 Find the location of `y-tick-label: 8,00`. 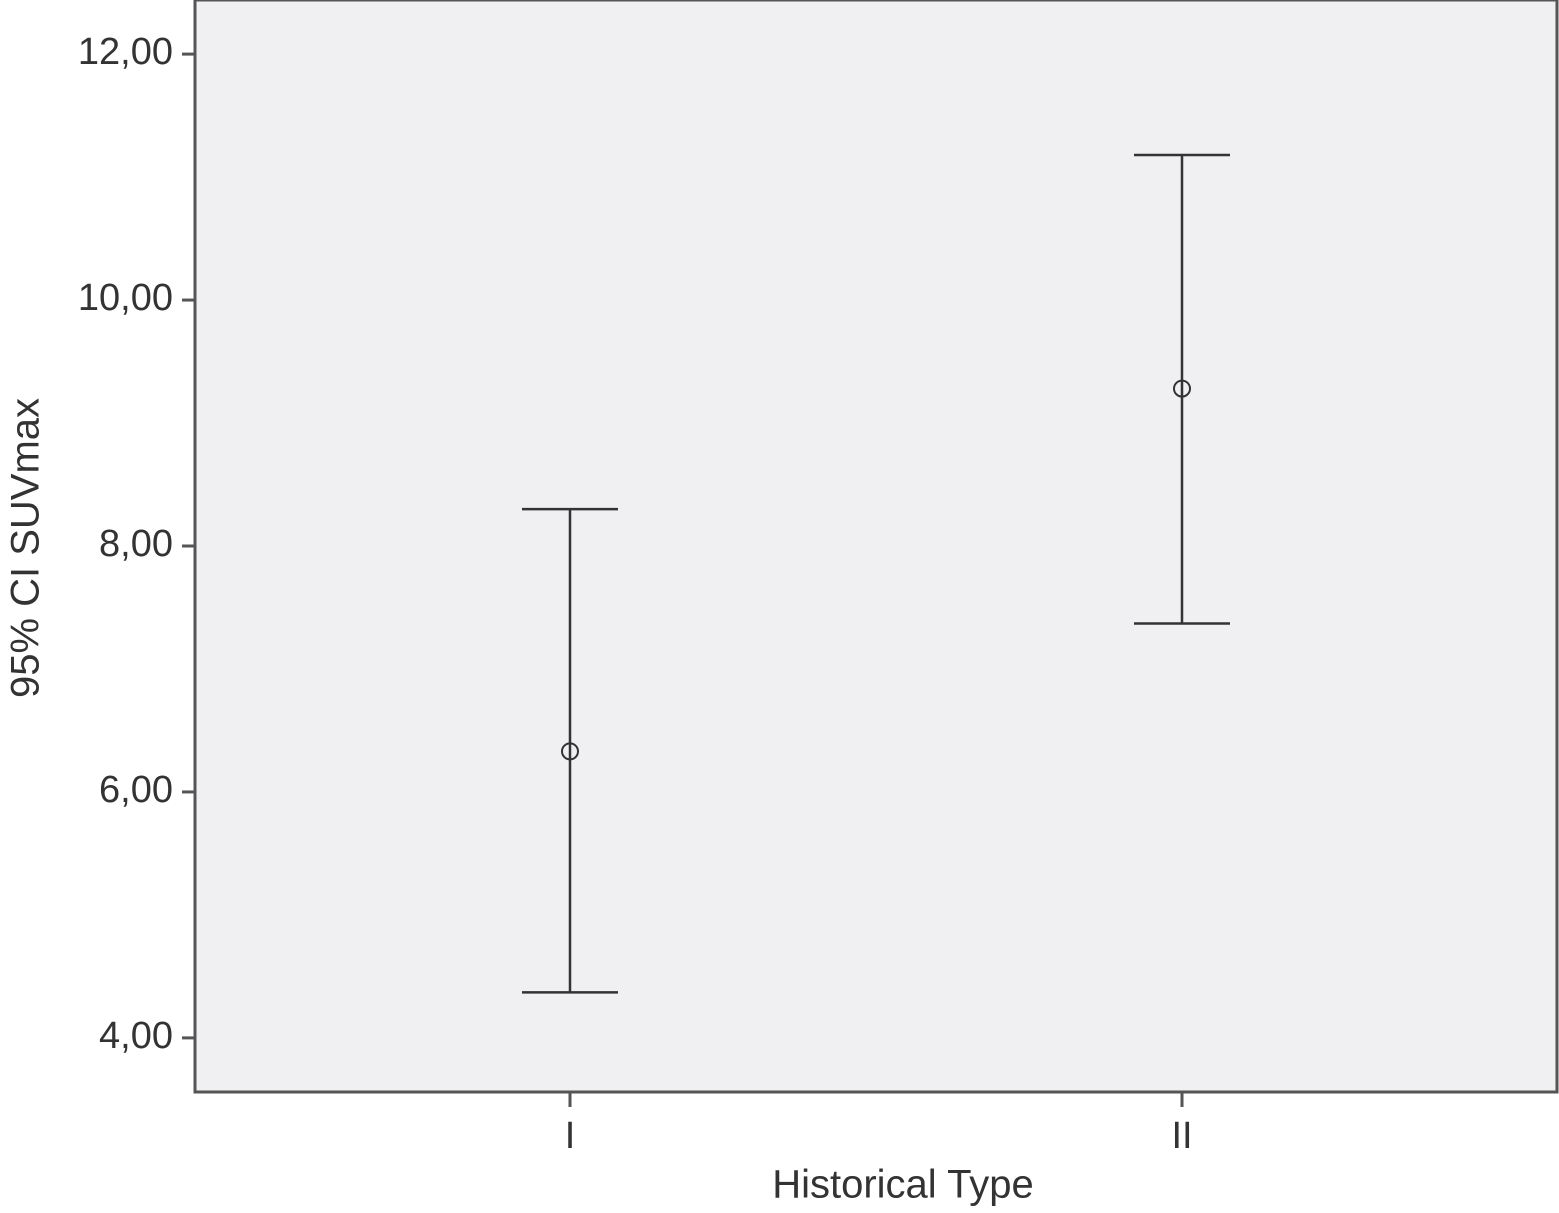

y-tick-label: 8,00 is located at coordinates (136, 544).